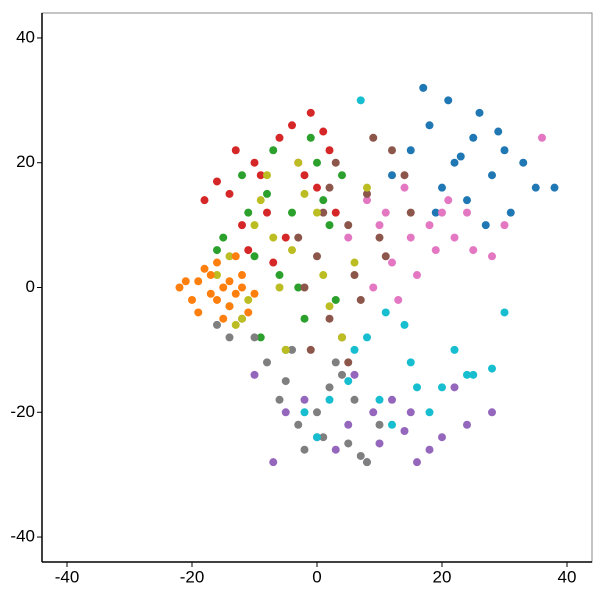  What do you see at coordinates (67, 576) in the screenshot?
I see `x-tick-label: -40` at bounding box center [67, 576].